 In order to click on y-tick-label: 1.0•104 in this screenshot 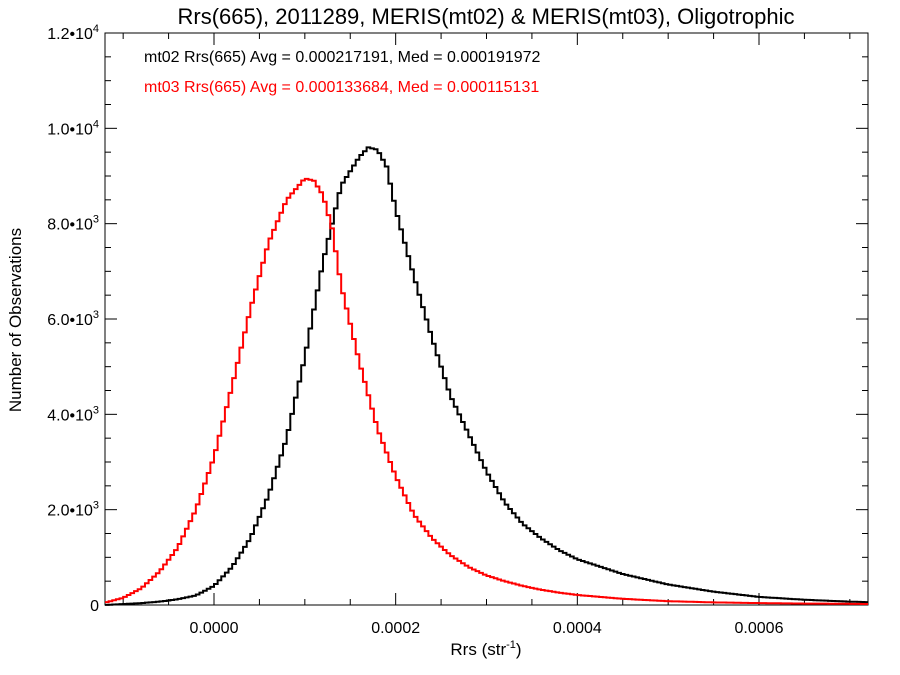, I will do `click(73, 128)`.